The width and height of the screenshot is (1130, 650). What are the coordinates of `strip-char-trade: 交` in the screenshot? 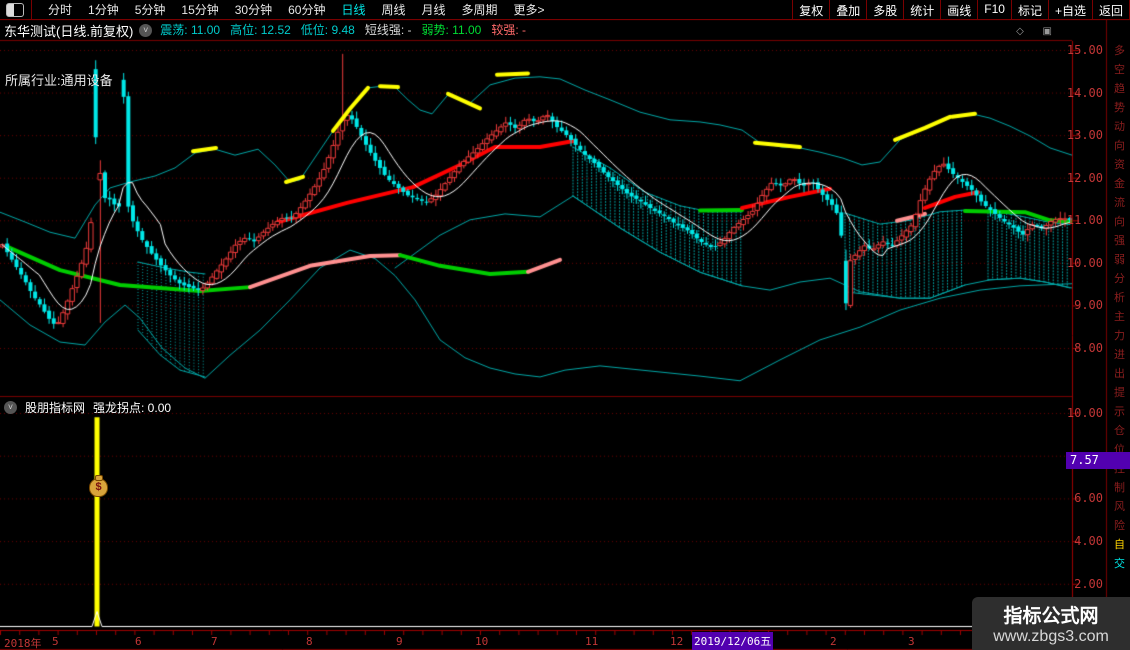 It's located at (1119, 564).